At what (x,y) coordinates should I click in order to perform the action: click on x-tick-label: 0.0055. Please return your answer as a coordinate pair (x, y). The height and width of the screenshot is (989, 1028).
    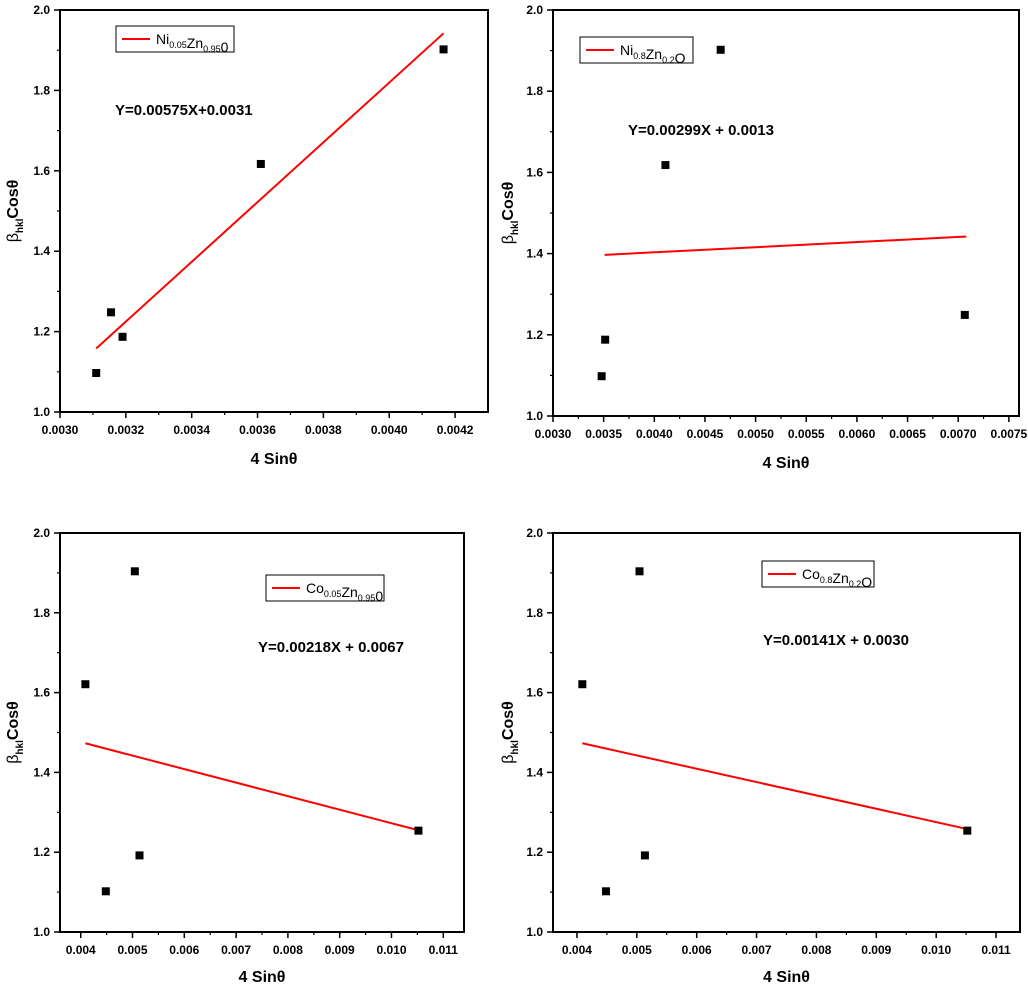
    Looking at the image, I should click on (806, 434).